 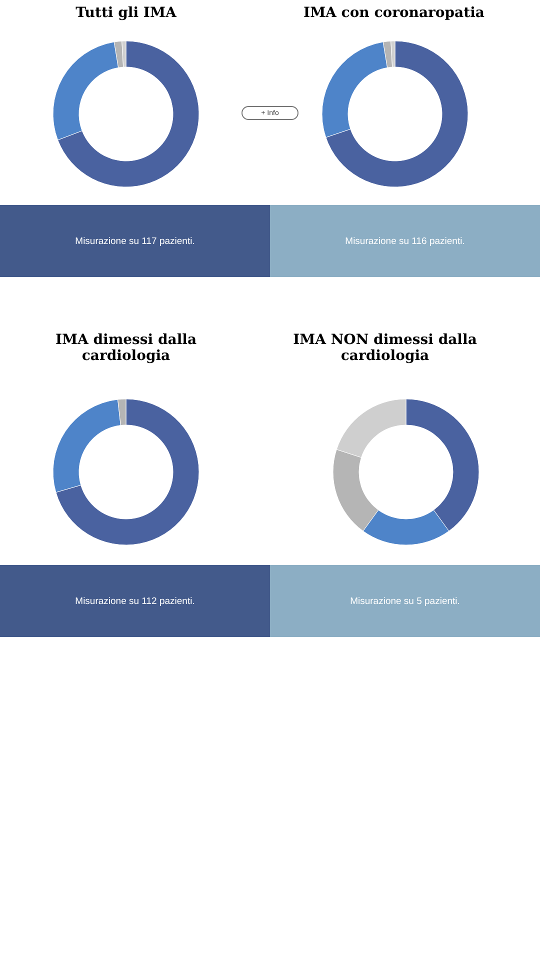 What do you see at coordinates (135, 241) in the screenshot?
I see `text: Misurazione su 117 pazienti.` at bounding box center [135, 241].